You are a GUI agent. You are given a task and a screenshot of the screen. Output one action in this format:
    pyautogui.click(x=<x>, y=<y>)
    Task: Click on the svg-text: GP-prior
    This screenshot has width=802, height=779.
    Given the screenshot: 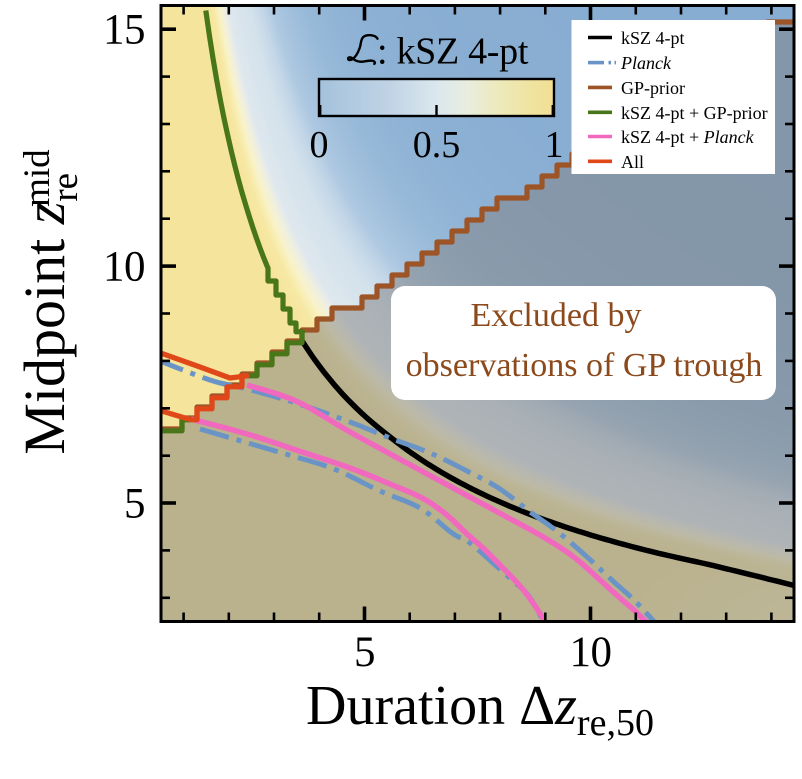 What is the action you would take?
    pyautogui.click(x=653, y=88)
    